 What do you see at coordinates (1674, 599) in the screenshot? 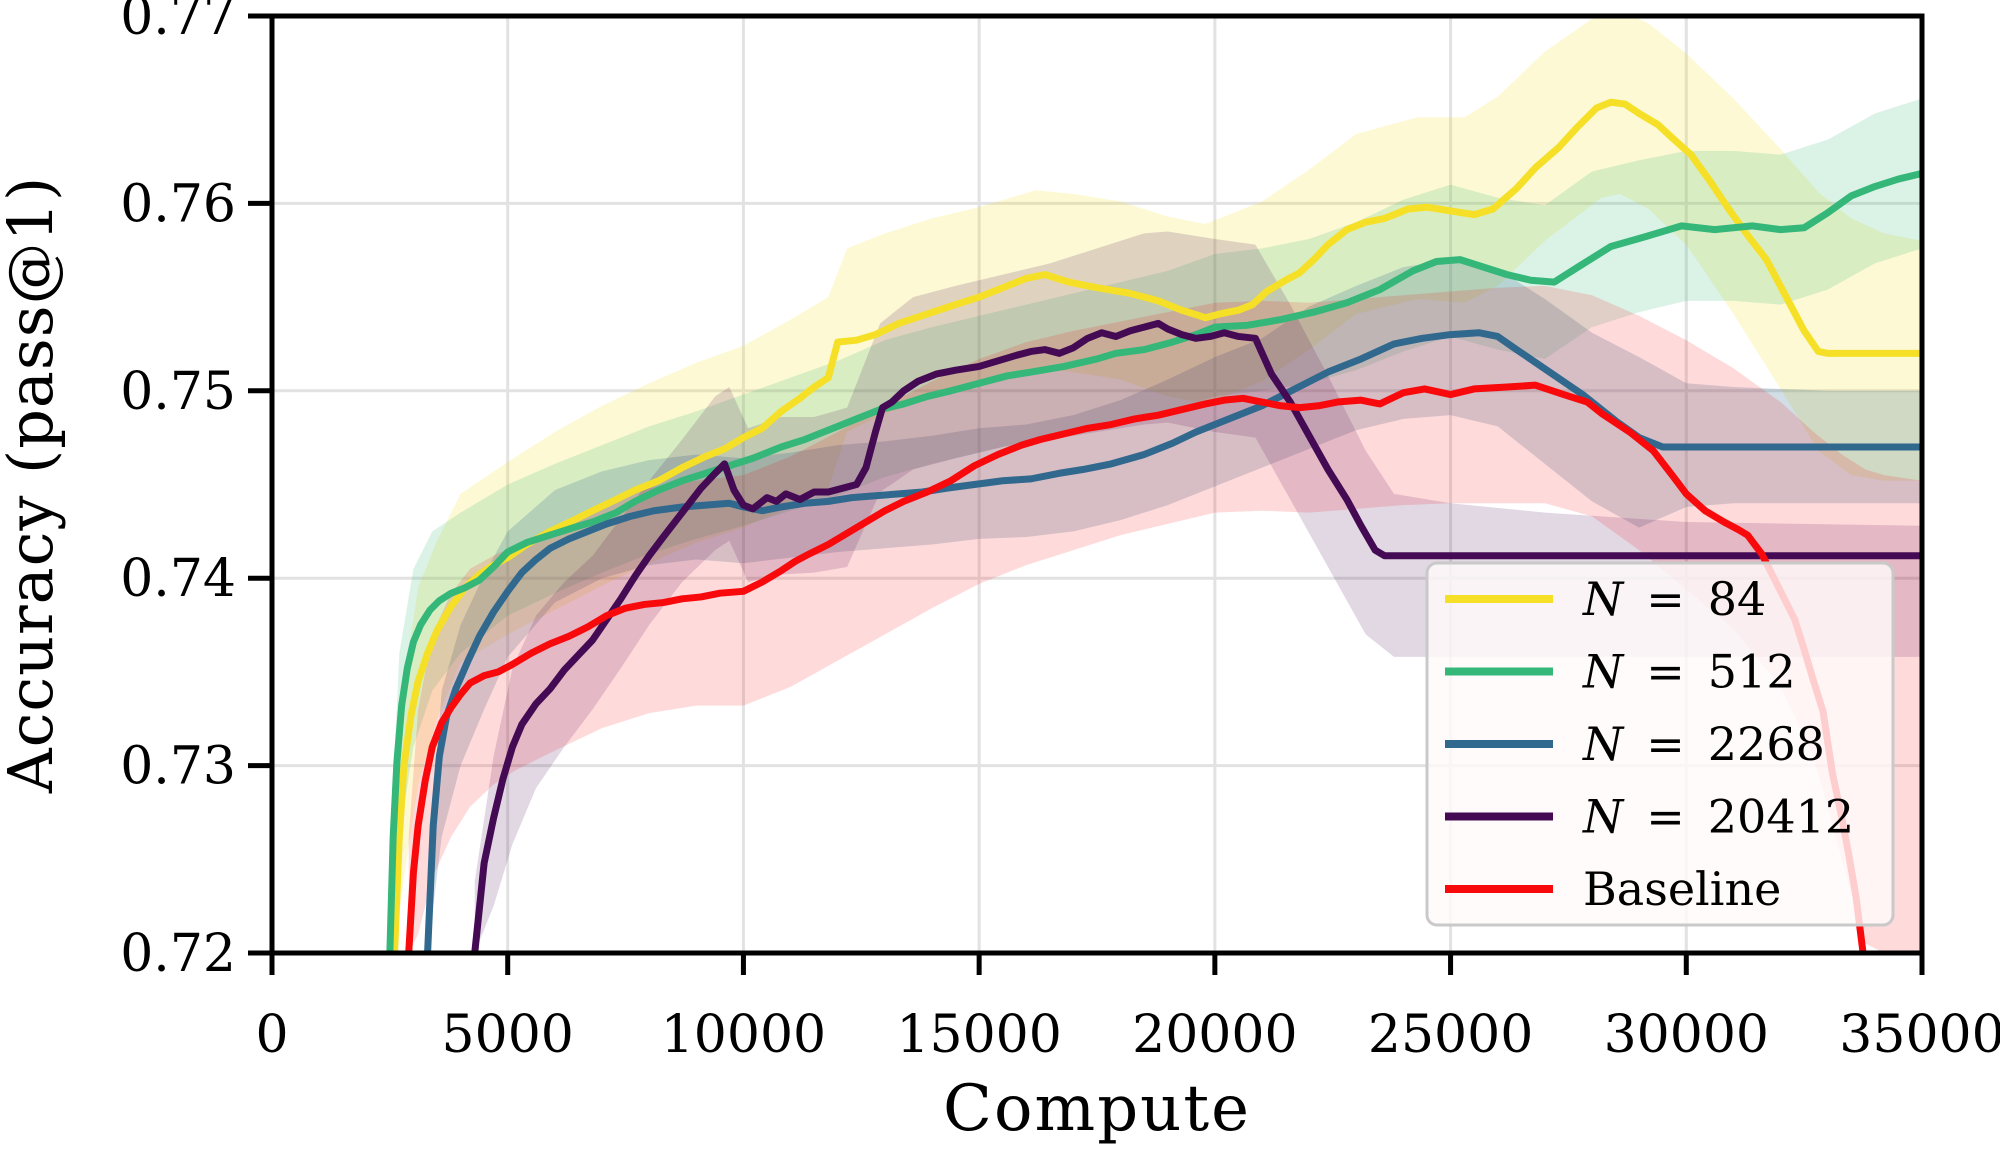
I see `legend-label-n-84: N = 84` at bounding box center [1674, 599].